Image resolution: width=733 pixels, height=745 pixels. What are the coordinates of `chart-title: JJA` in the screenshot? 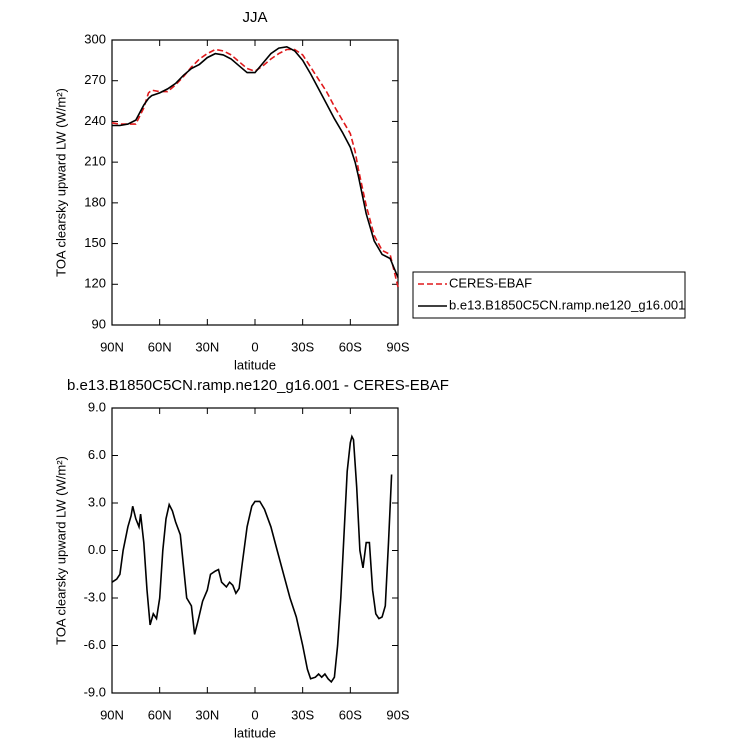 It's located at (254, 17).